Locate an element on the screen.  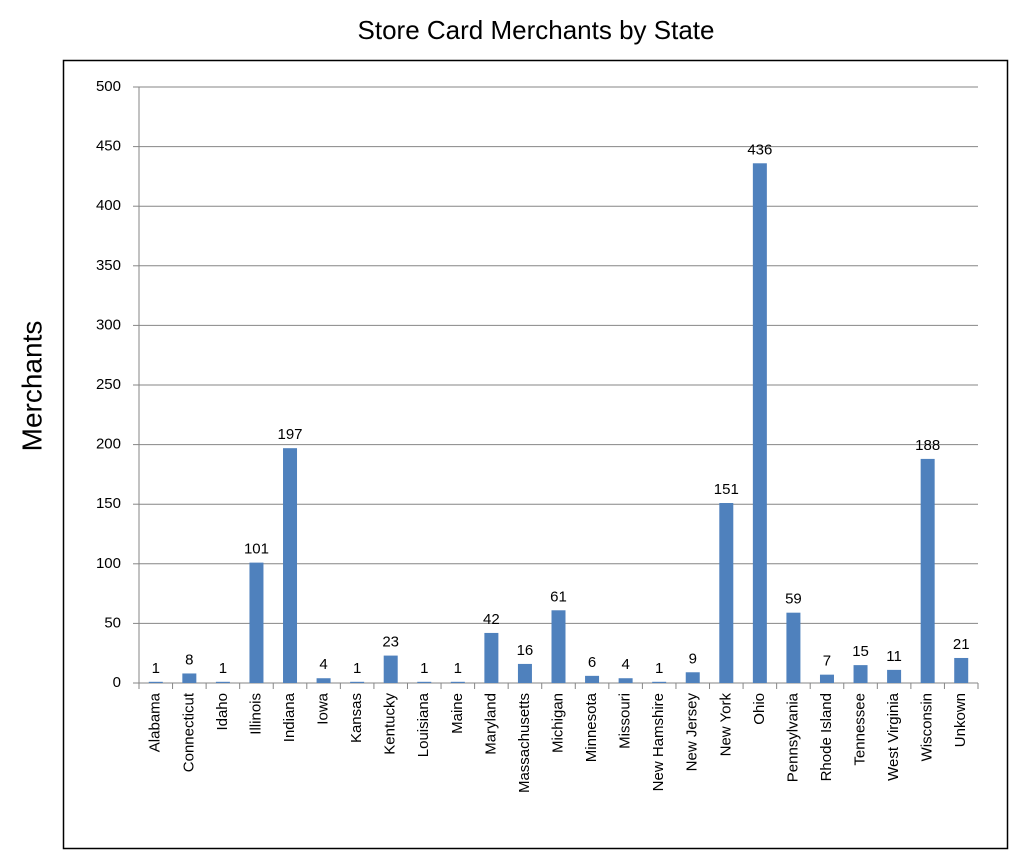
x-tick-label: Missouri is located at coordinates (625, 721).